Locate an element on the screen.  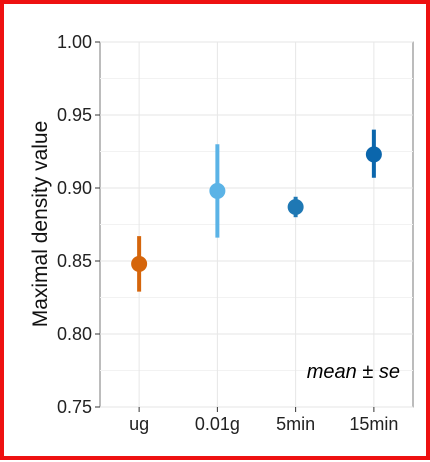
y-axis-label: Maximal density value is located at coordinates (40, 224).